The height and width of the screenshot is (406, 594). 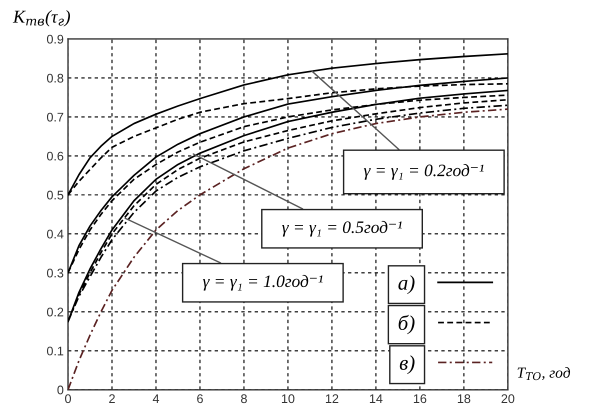 What do you see at coordinates (332, 398) in the screenshot?
I see `x-tick-label: 12` at bounding box center [332, 398].